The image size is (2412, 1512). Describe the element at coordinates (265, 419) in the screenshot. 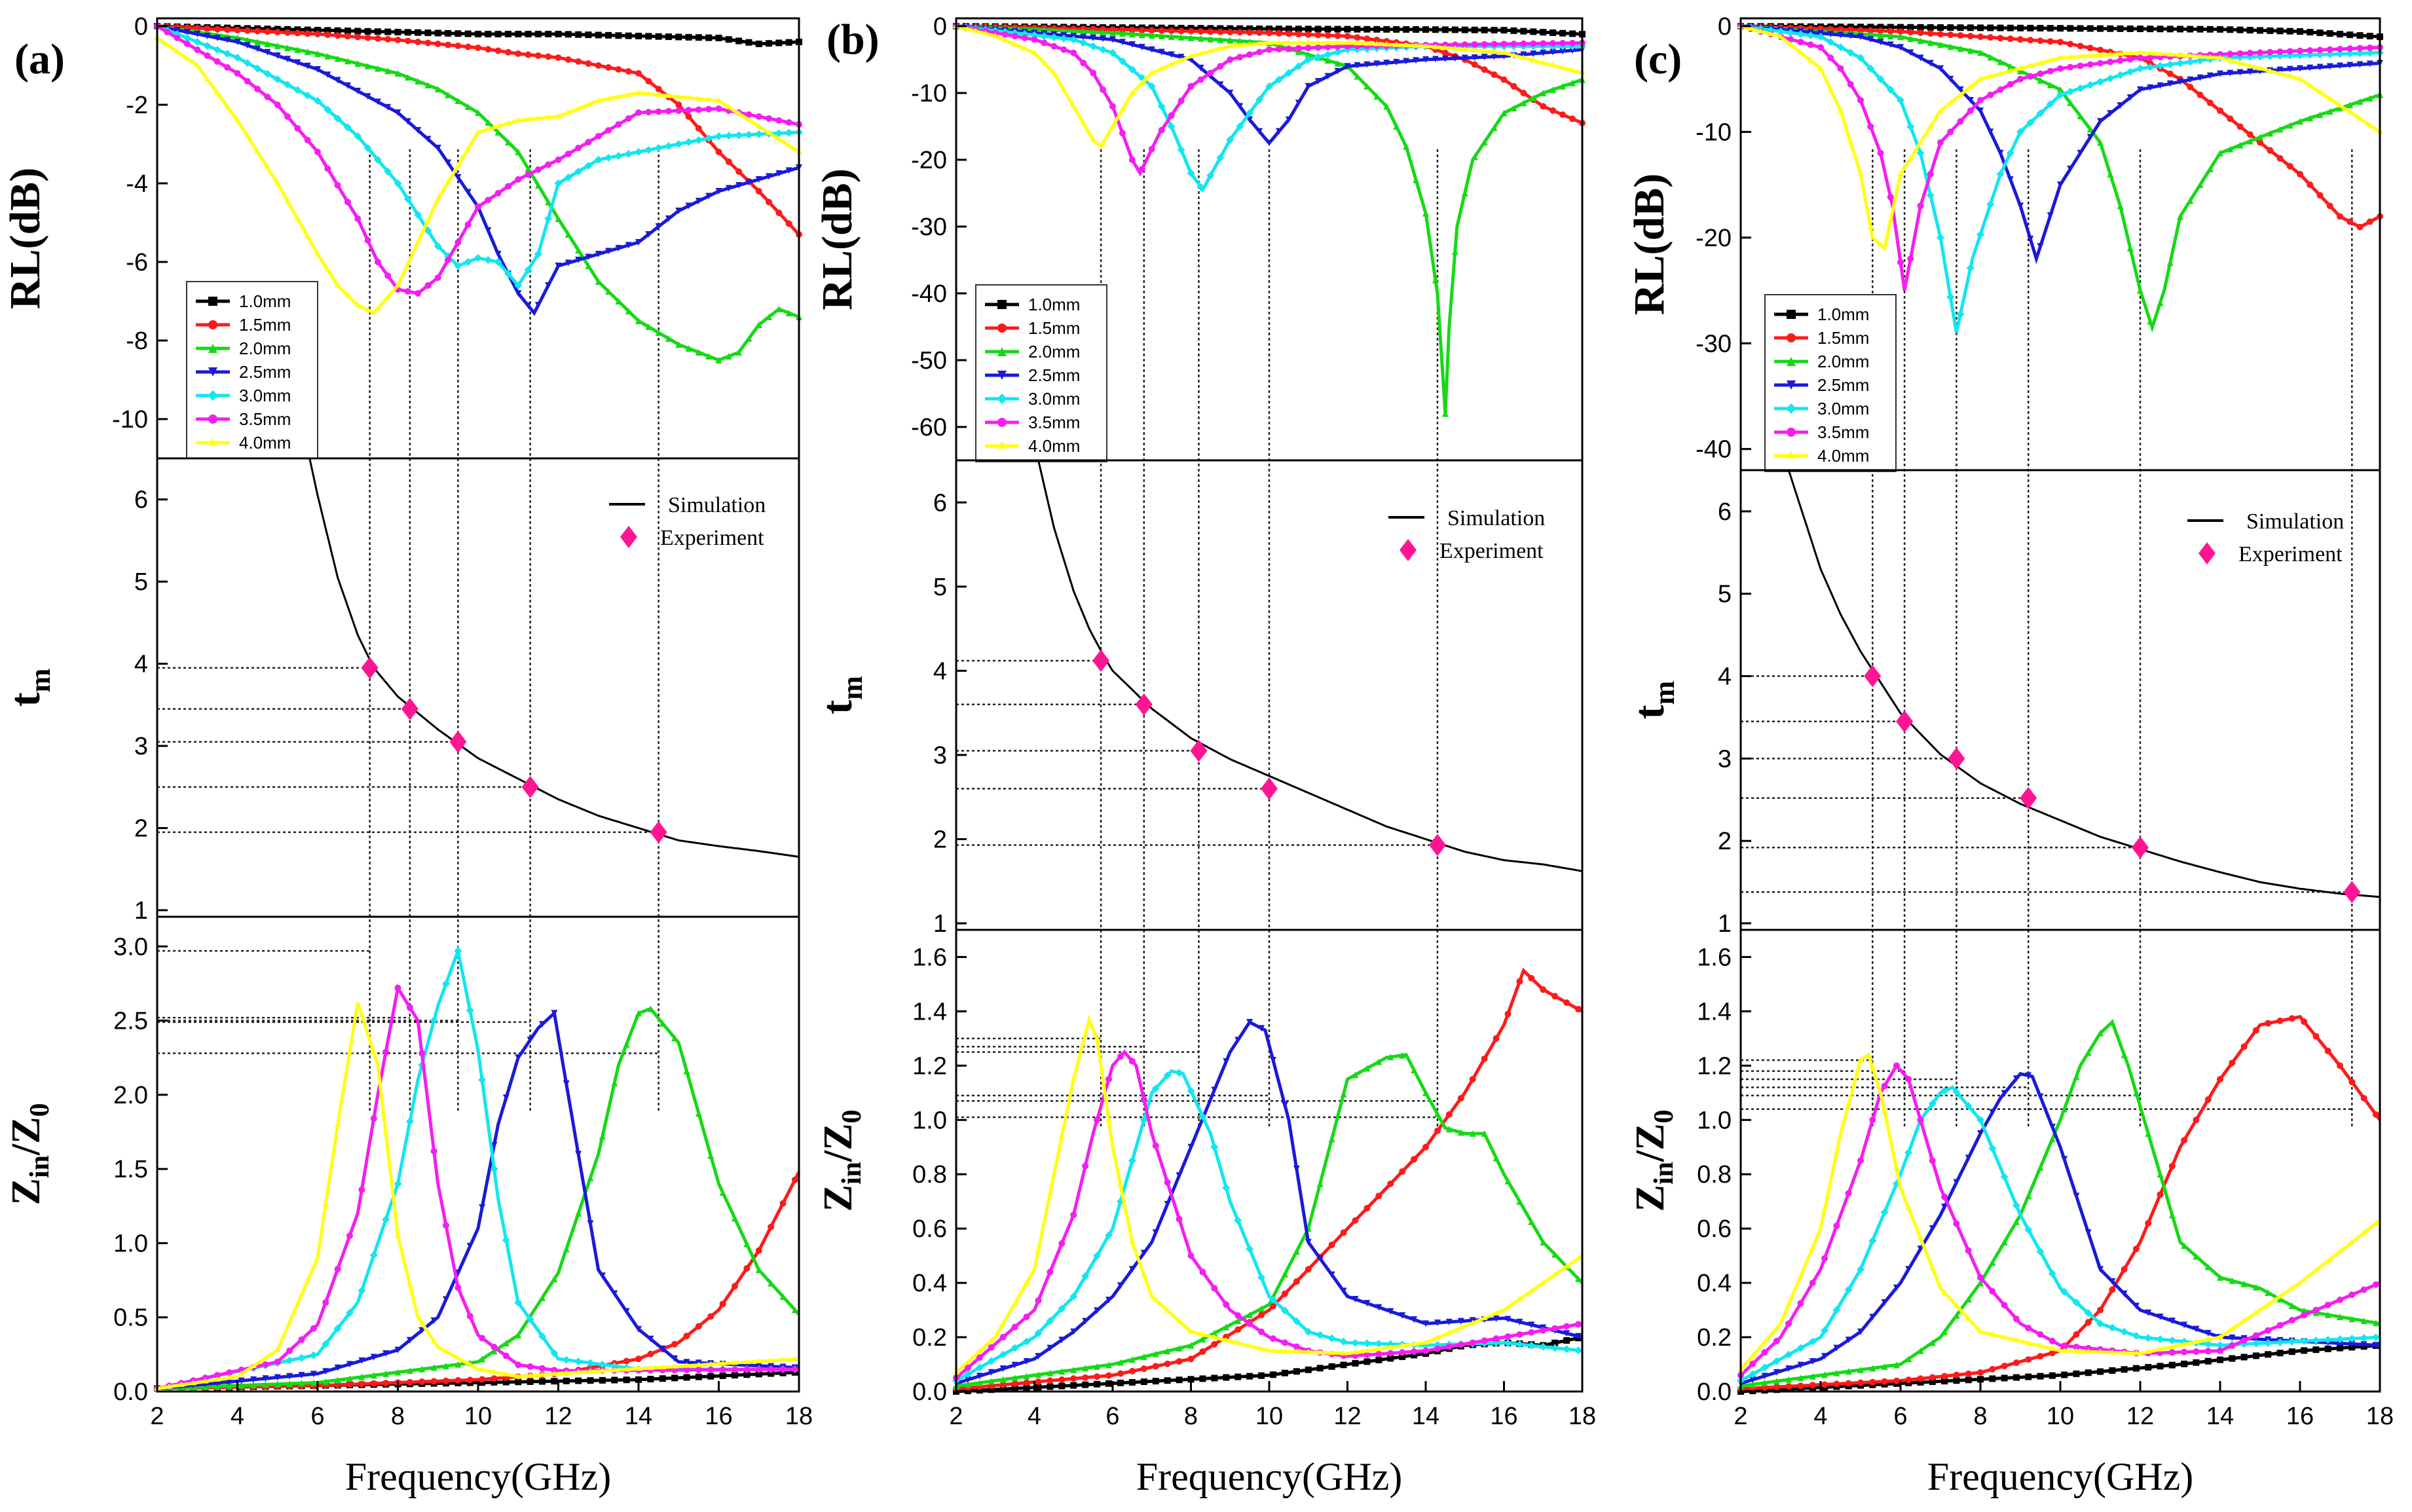

I see `legend-label: 3.5mm` at that location.